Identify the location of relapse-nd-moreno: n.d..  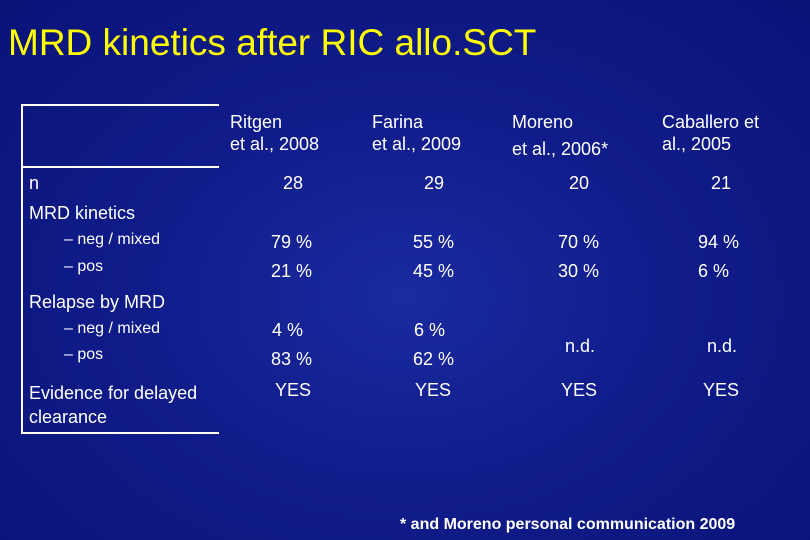
(580, 346).